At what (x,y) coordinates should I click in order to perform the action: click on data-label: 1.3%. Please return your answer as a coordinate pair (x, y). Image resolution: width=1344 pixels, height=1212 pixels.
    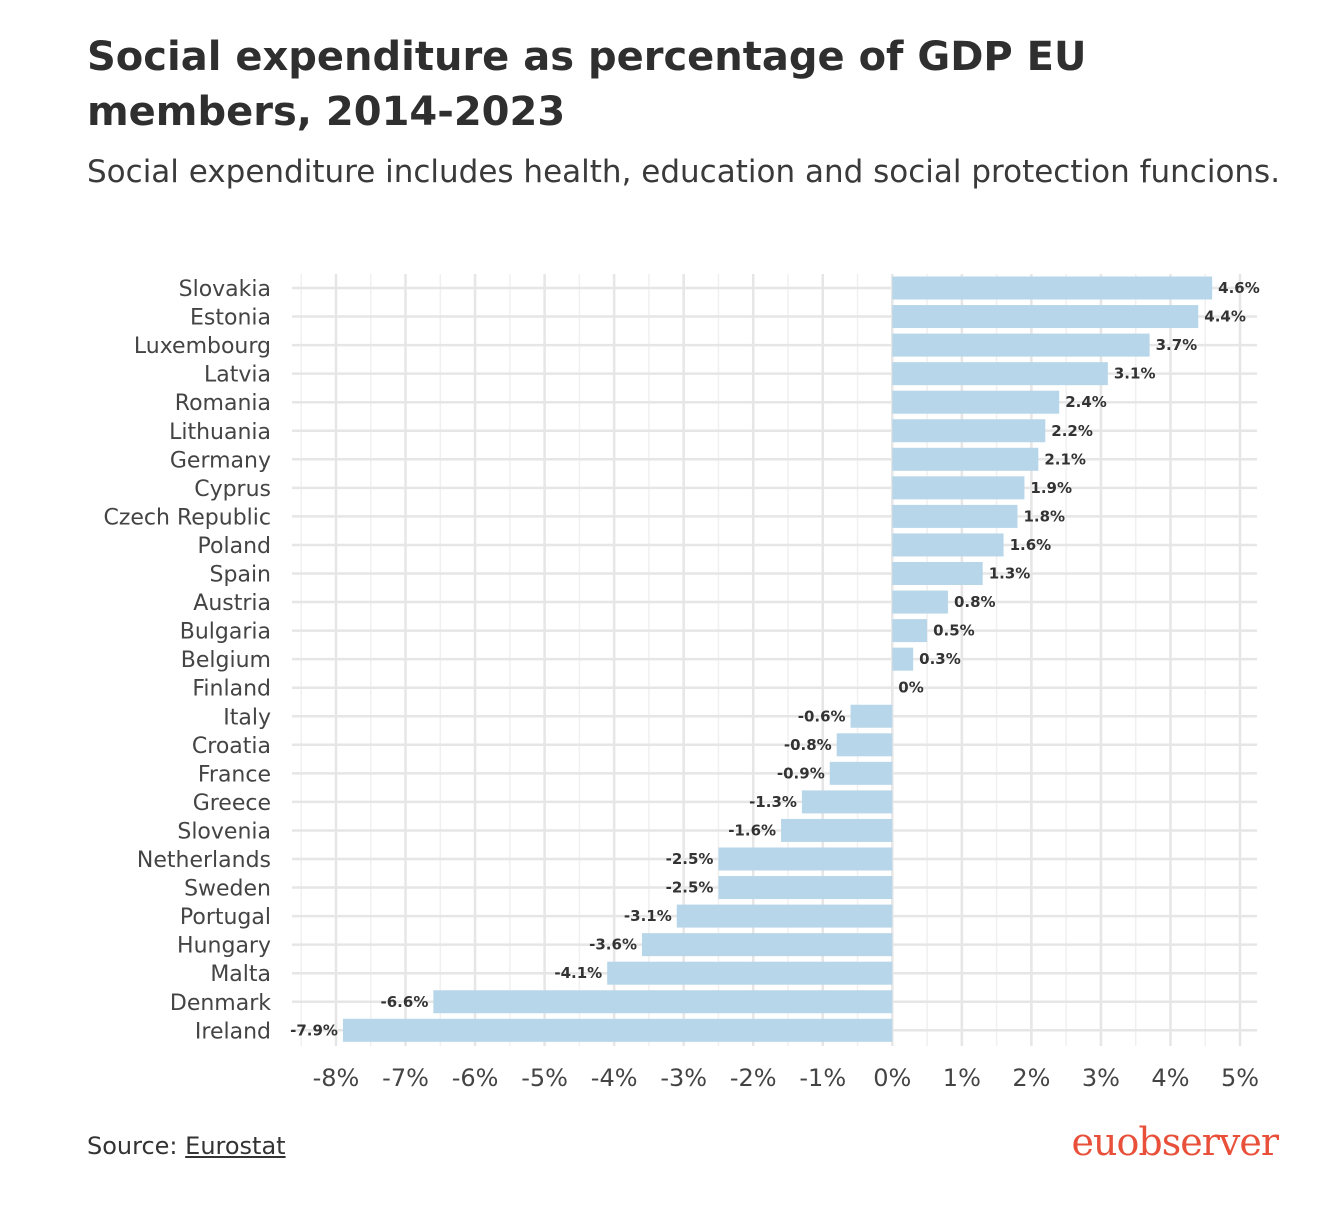
    Looking at the image, I should click on (1010, 574).